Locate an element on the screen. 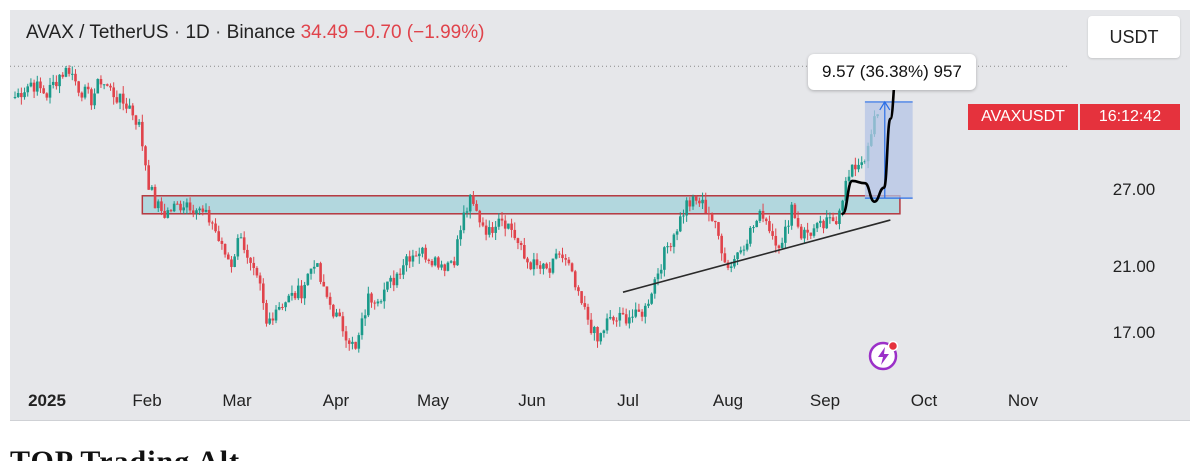  x-tick-label: Mar is located at coordinates (237, 400).